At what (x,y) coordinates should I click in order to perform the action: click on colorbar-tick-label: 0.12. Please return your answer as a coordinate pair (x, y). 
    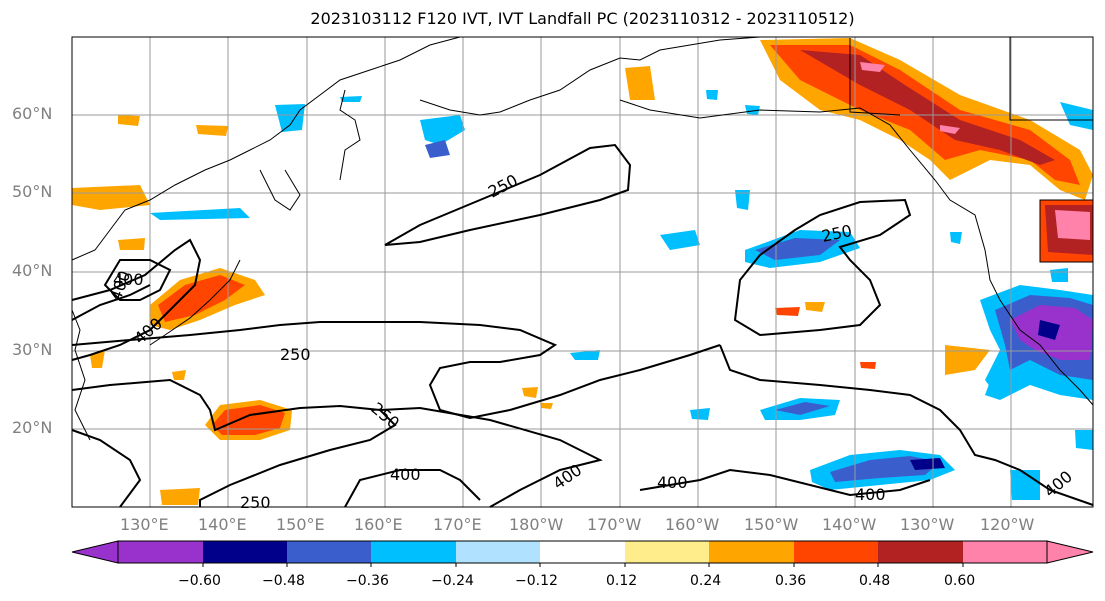
    Looking at the image, I should click on (622, 581).